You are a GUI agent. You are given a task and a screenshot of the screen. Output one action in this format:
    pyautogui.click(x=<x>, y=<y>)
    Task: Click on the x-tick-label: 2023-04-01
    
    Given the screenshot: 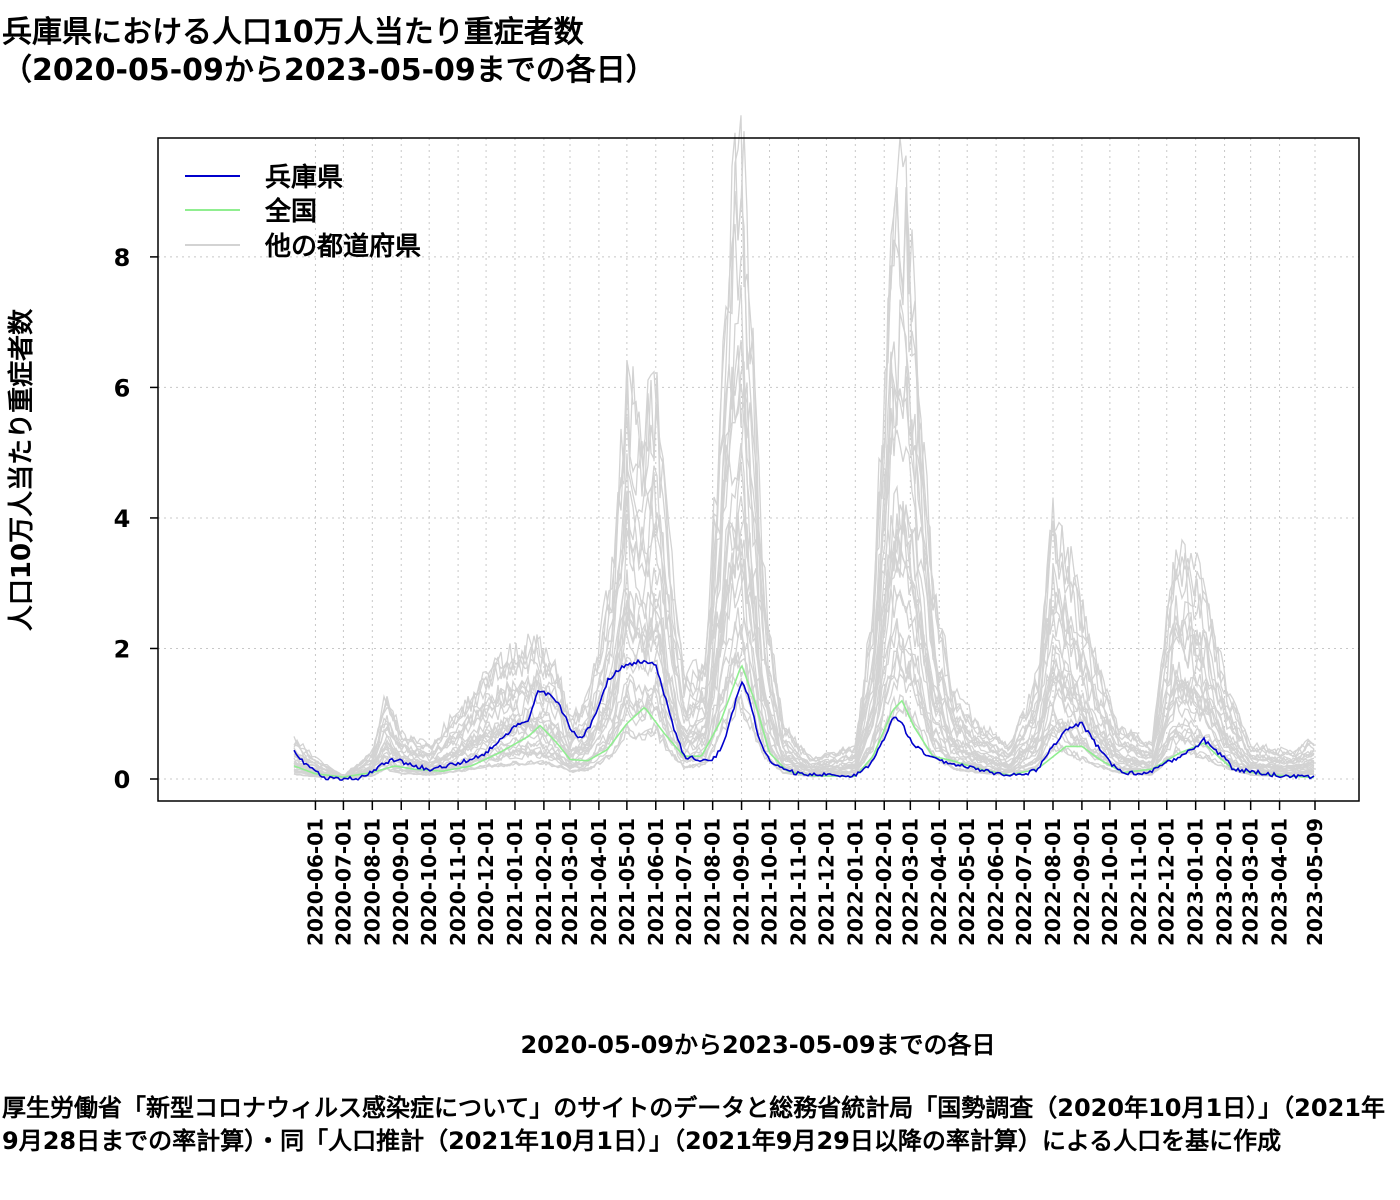 What is the action you would take?
    pyautogui.click(x=1280, y=882)
    